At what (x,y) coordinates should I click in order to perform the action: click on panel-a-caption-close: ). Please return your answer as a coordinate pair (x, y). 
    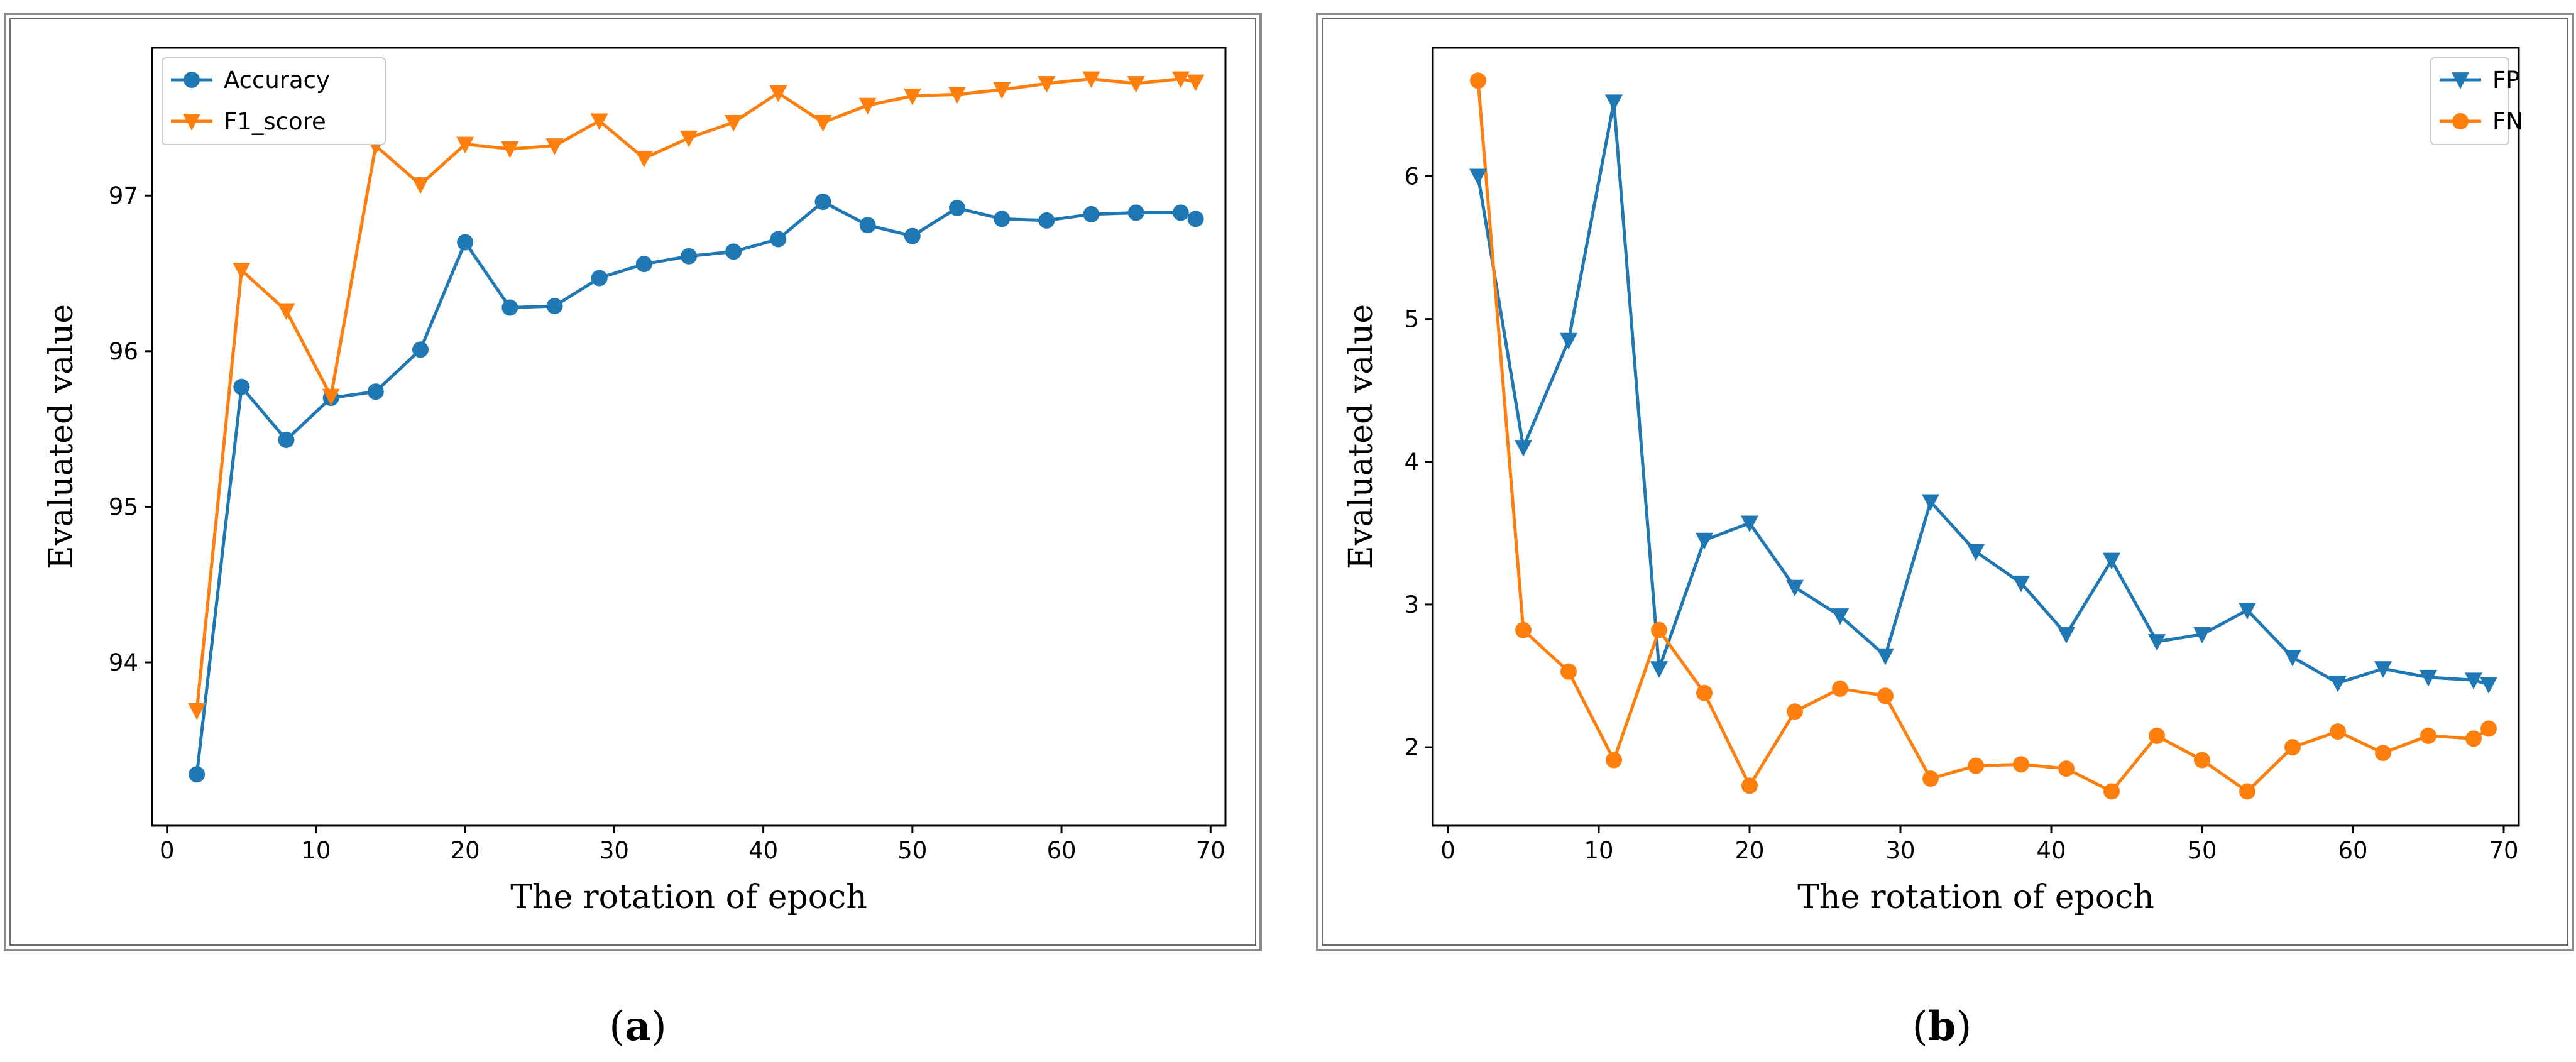
    Looking at the image, I should click on (659, 1027).